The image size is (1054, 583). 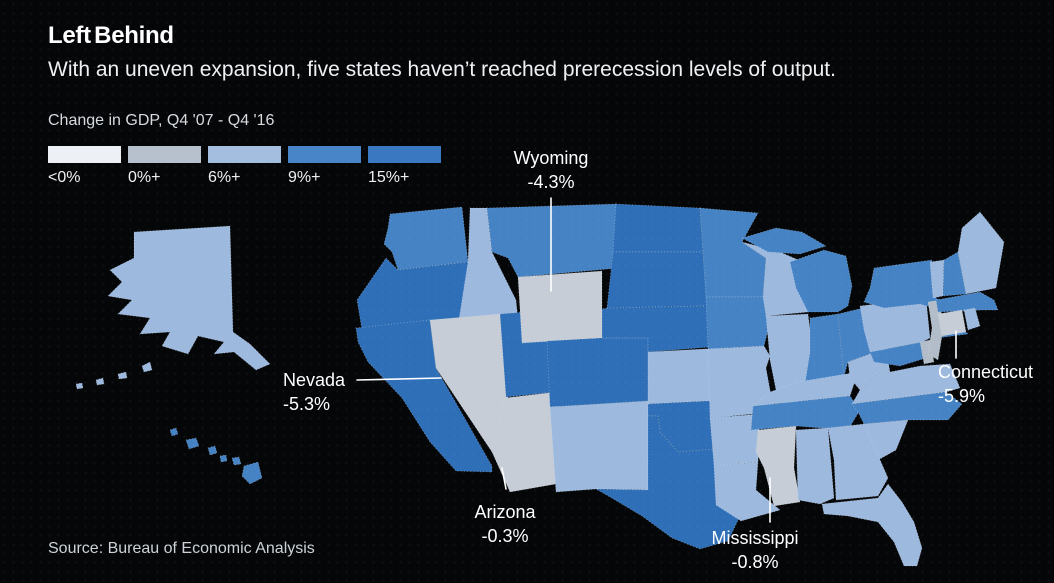 I want to click on state-WA, so click(x=426, y=238).